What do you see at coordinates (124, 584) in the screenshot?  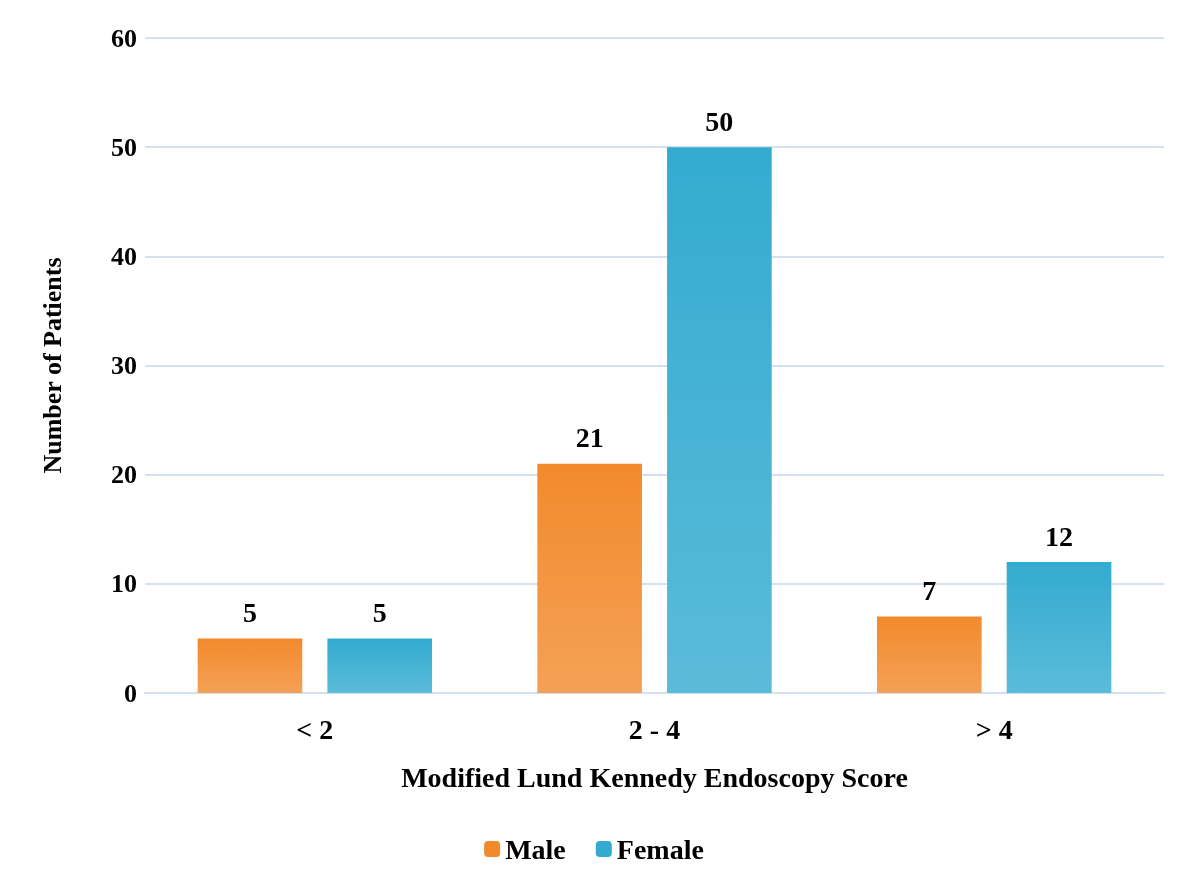 I see `y-tick-label: 10` at bounding box center [124, 584].